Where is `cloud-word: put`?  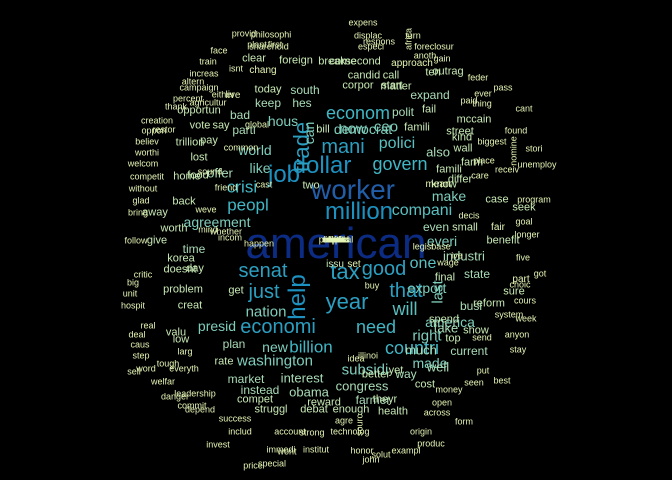 cloud-word: put is located at coordinates (483, 370).